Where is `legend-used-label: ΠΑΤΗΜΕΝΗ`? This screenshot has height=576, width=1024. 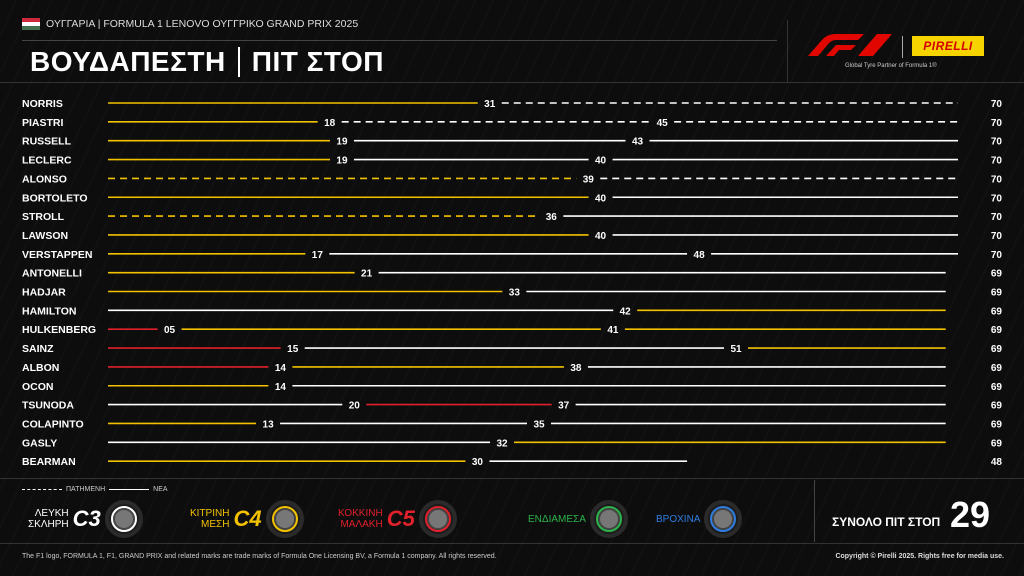
legend-used-label: ΠΑΤΗΜΕΝΗ is located at coordinates (86, 489).